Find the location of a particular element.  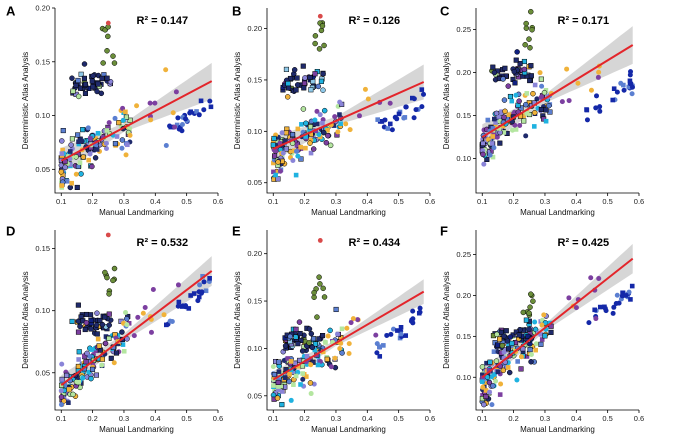

x-tick-label: 0.6 is located at coordinates (639, 418).